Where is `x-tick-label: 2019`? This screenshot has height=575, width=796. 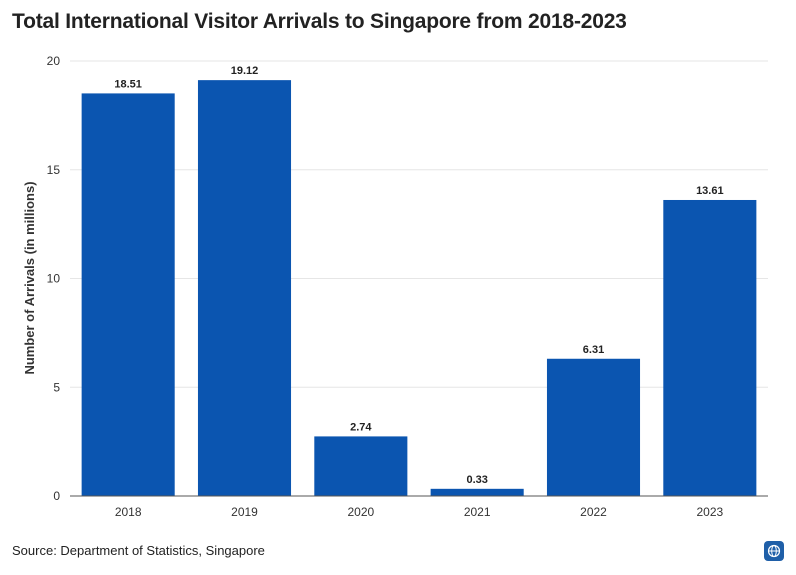
x-tick-label: 2019 is located at coordinates (244, 512).